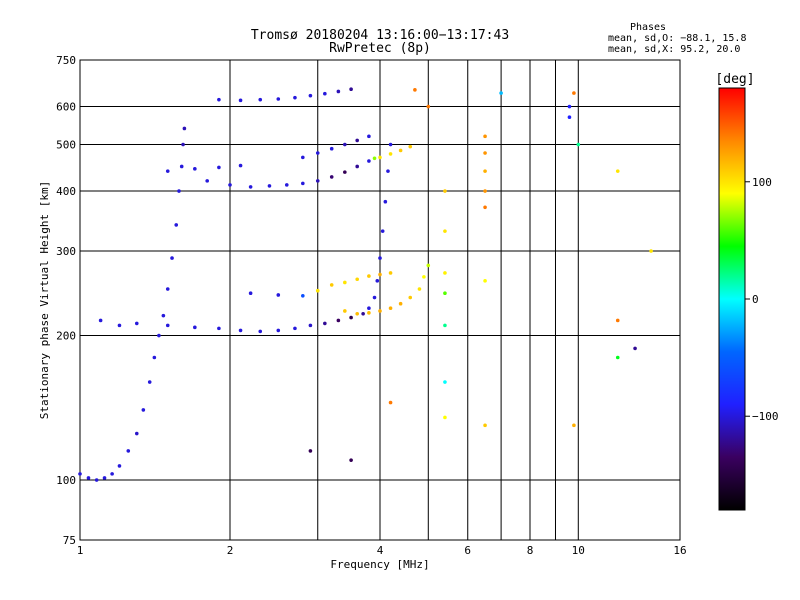  Describe the element at coordinates (66, 480) in the screenshot. I see `y-tick-label: 100` at that location.